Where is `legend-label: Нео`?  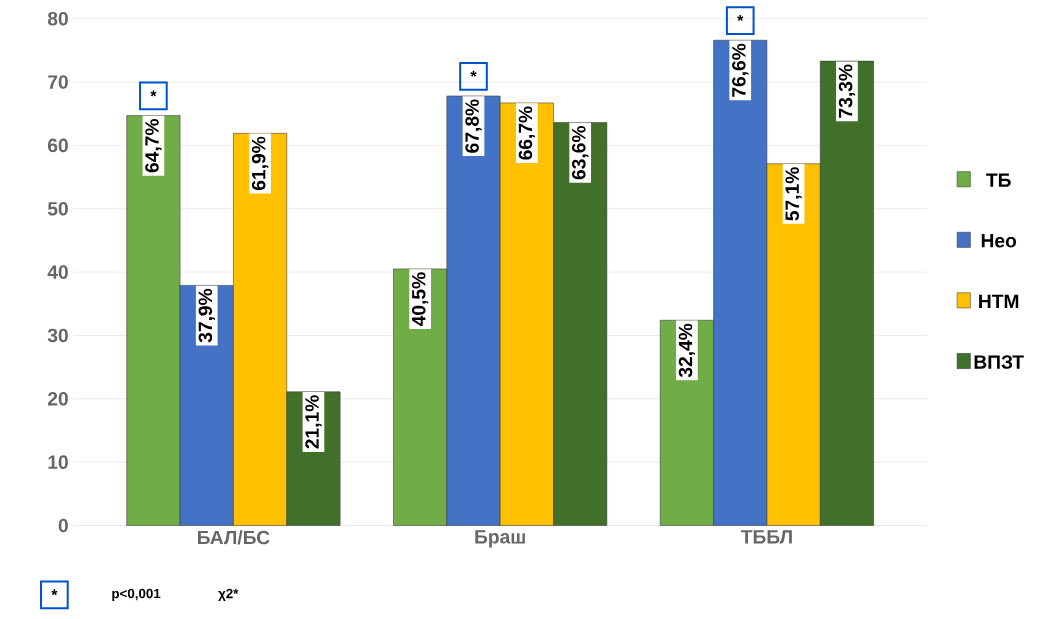
legend-label: Нео is located at coordinates (999, 241).